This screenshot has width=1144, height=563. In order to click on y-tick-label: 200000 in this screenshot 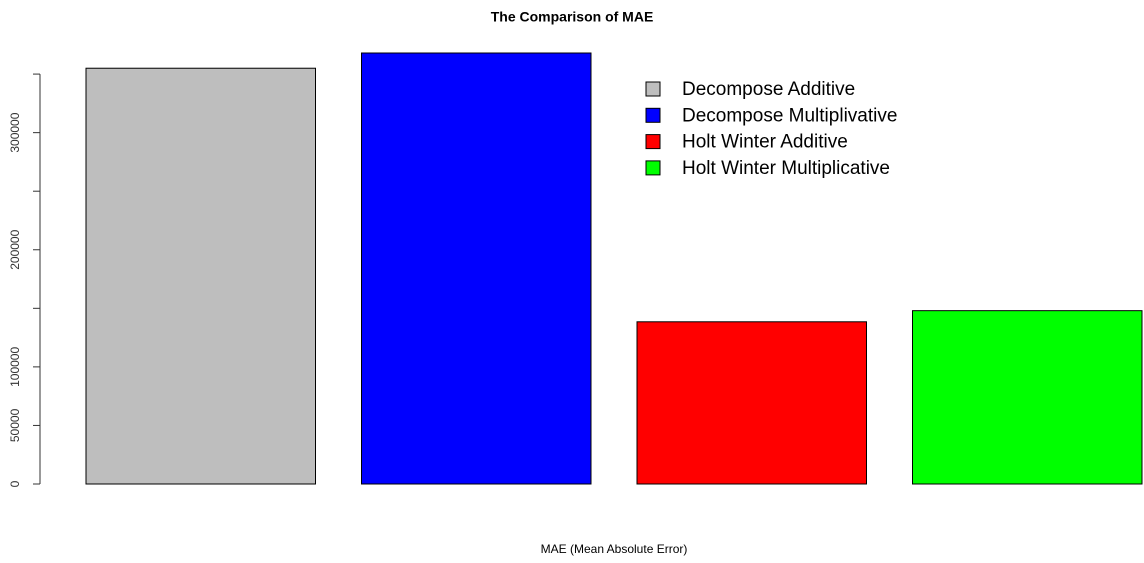, I will do `click(15, 249)`.